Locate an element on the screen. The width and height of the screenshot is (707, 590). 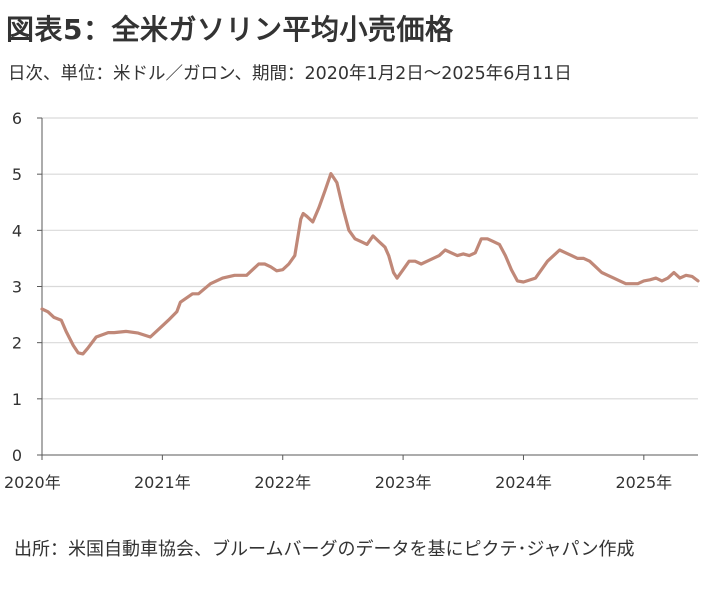
chart-title: 図表5：全米ガソリン平均小売価格 is located at coordinates (230, 29).